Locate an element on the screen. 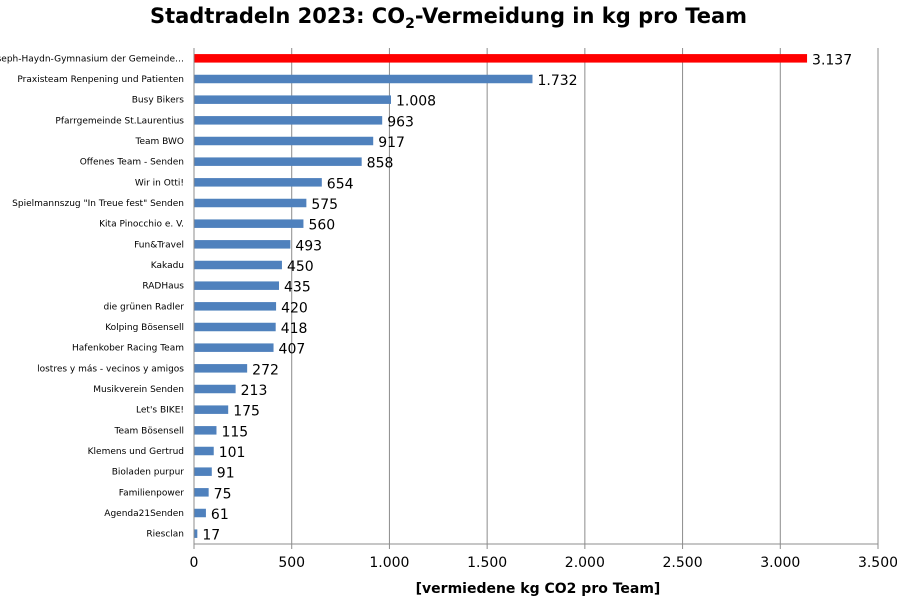  category-label: Familienpower is located at coordinates (151, 493).